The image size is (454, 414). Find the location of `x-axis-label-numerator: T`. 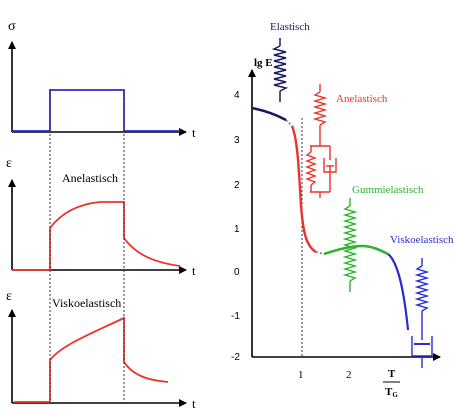

x-axis-label-numerator: T is located at coordinates (392, 374).